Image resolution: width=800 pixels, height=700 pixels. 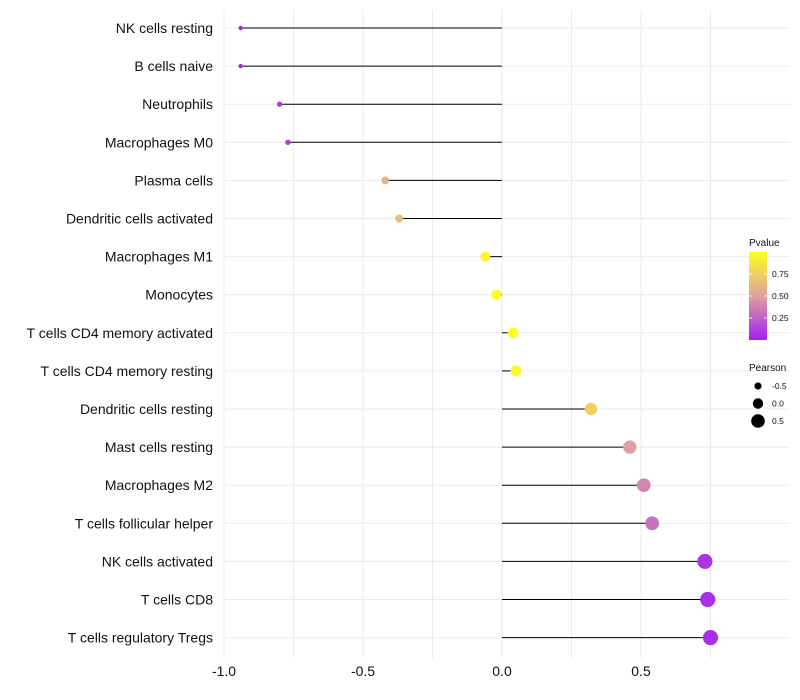 I want to click on category-label: Mast cells resting, so click(x=159, y=447).